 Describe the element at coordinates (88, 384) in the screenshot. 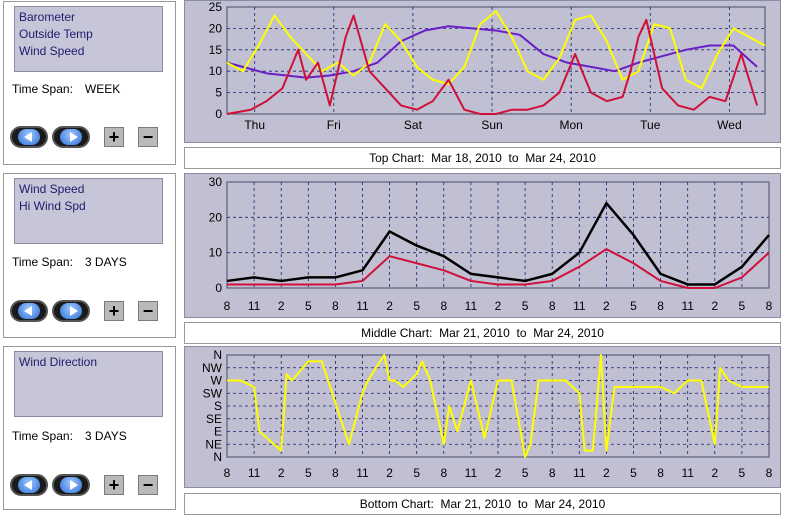

I see `bottom-series-list: Wind Direction` at that location.